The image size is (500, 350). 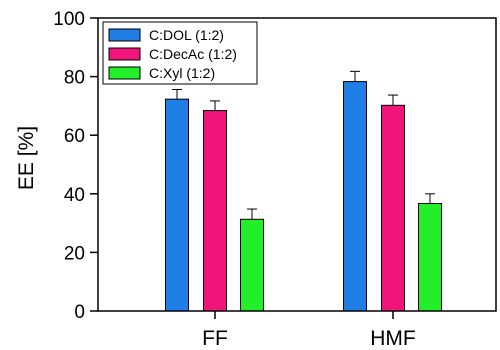 What do you see at coordinates (186, 35) in the screenshot?
I see `legend-label: C:DOL (1:2)` at bounding box center [186, 35].